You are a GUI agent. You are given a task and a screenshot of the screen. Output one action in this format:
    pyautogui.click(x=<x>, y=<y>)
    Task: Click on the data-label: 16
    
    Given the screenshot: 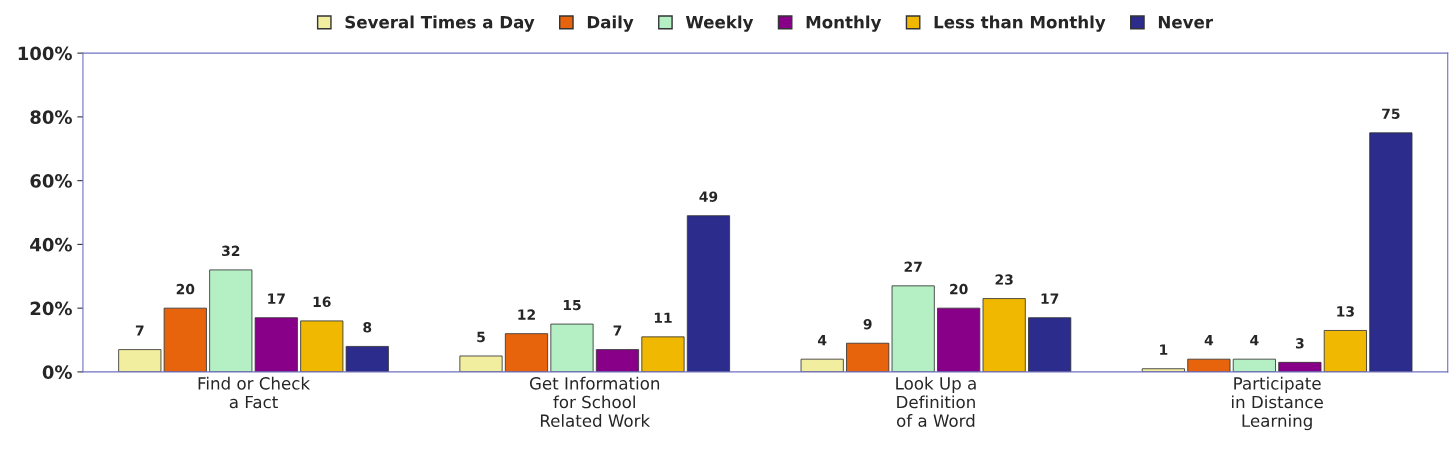 What is the action you would take?
    pyautogui.click(x=322, y=302)
    